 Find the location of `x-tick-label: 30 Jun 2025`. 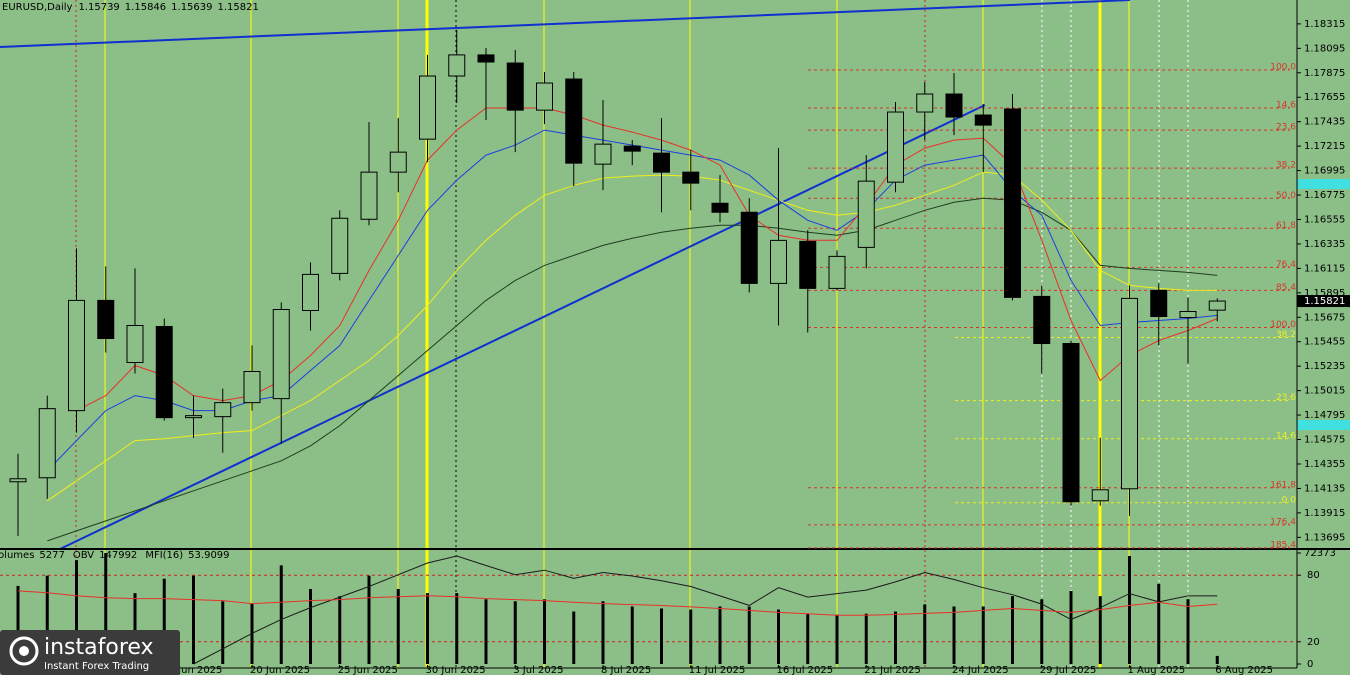

x-tick-label: 30 Jun 2025 is located at coordinates (456, 670).